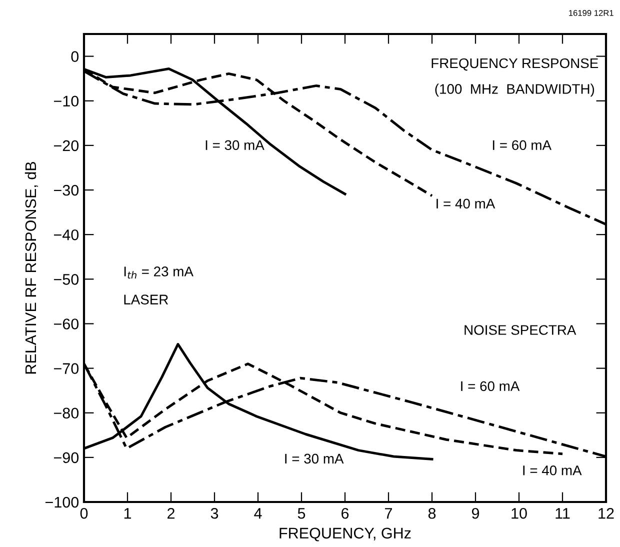 Image resolution: width=620 pixels, height=547 pixels. Describe the element at coordinates (66, 234) in the screenshot. I see `y-tick-label: −40` at that location.